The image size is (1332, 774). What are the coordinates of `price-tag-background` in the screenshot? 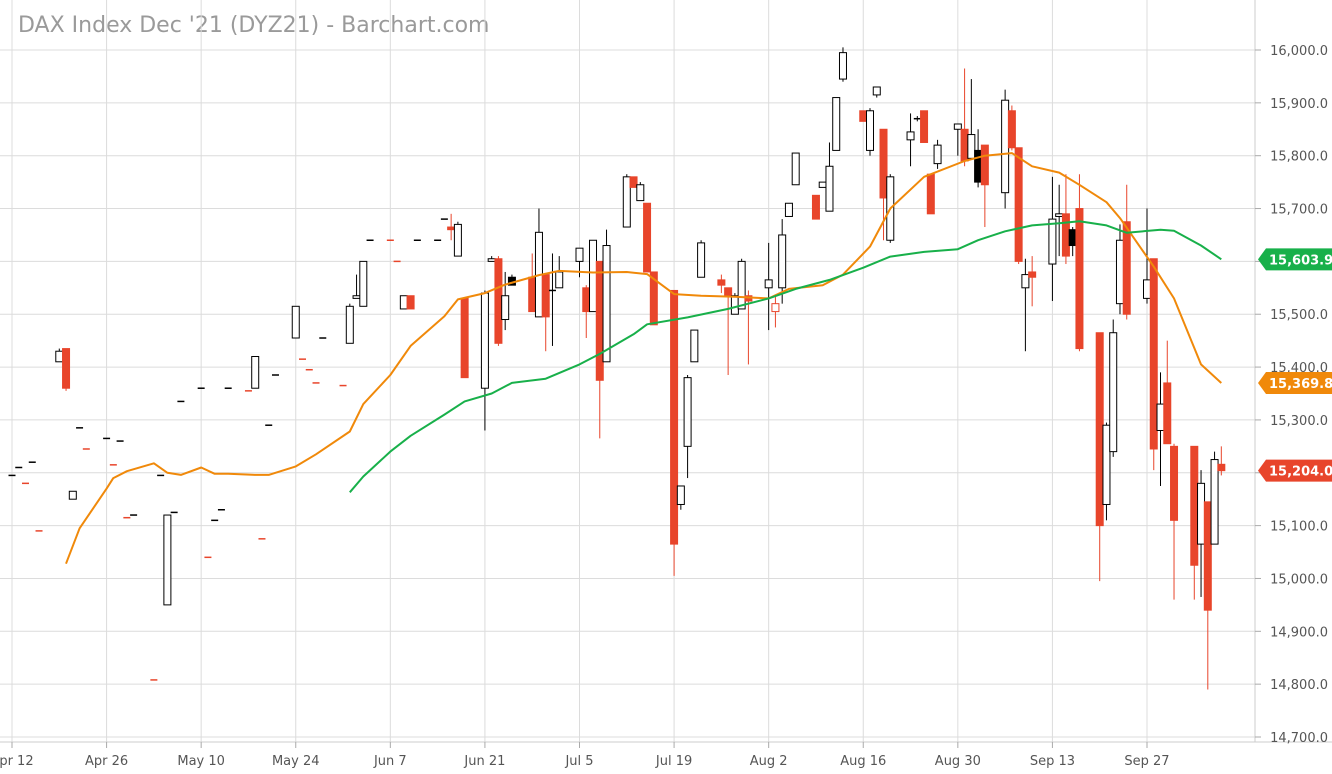 It's located at (1295, 259).